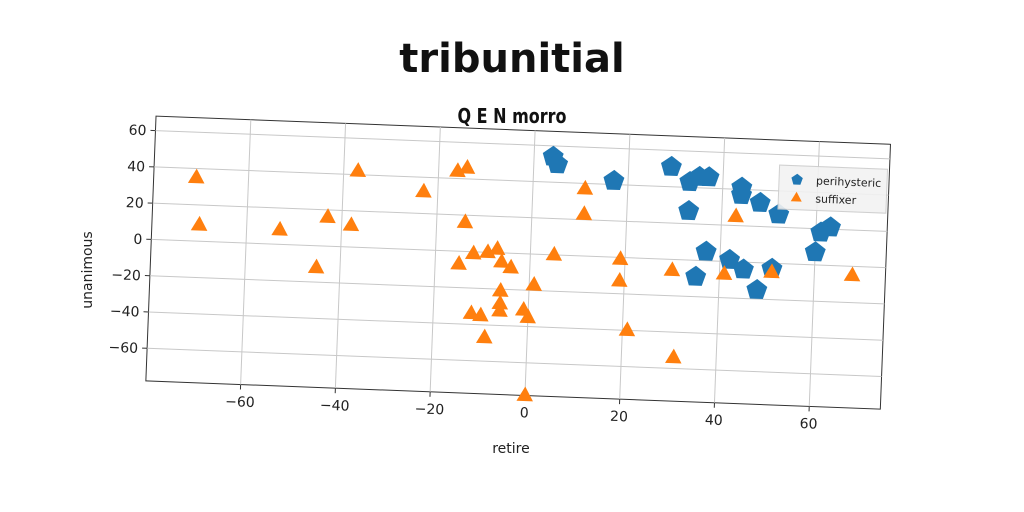  What do you see at coordinates (619, 417) in the screenshot?
I see `x-tick-label: 20` at bounding box center [619, 417].